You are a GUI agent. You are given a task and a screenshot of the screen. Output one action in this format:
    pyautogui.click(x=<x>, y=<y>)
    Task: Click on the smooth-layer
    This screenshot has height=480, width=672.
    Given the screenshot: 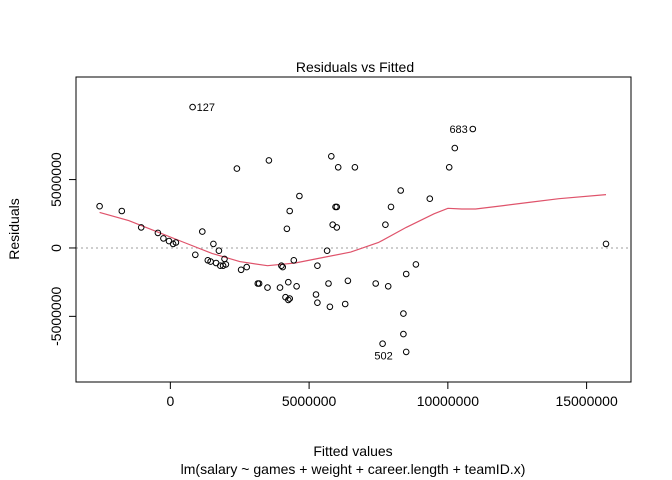 What is the action you would take?
    pyautogui.click(x=353, y=230)
    